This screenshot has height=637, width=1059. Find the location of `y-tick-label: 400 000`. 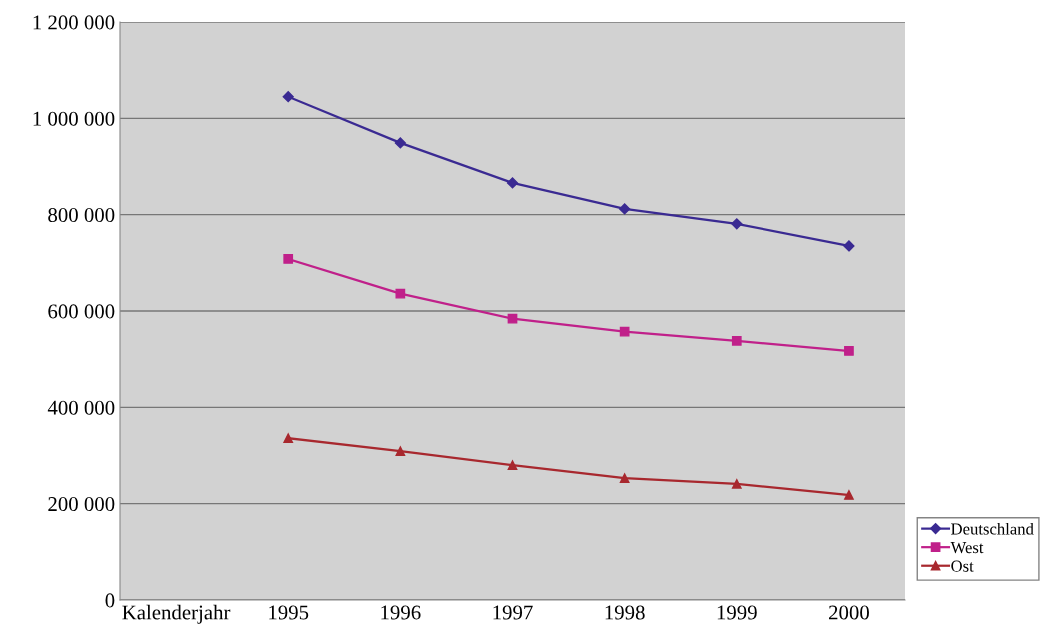

y-tick-label: 400 000 is located at coordinates (81, 407).